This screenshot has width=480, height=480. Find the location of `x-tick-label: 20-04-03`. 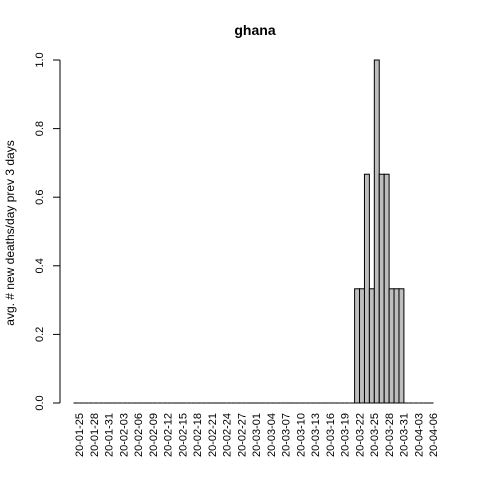

x-tick-label: 20-04-03 is located at coordinates (419, 435).